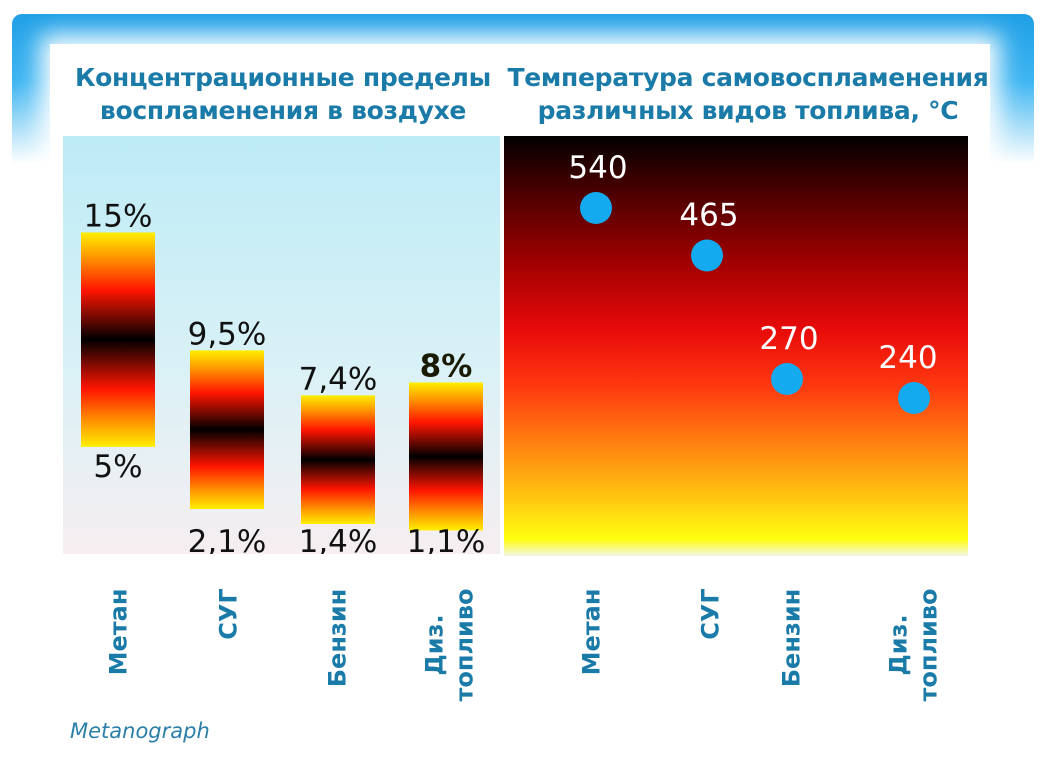 Image resolution: width=1047 pixels, height=780 pixels. Describe the element at coordinates (748, 110) in the screenshot. I see `chart-title-right-line2: различных видов топлива, °С` at that location.